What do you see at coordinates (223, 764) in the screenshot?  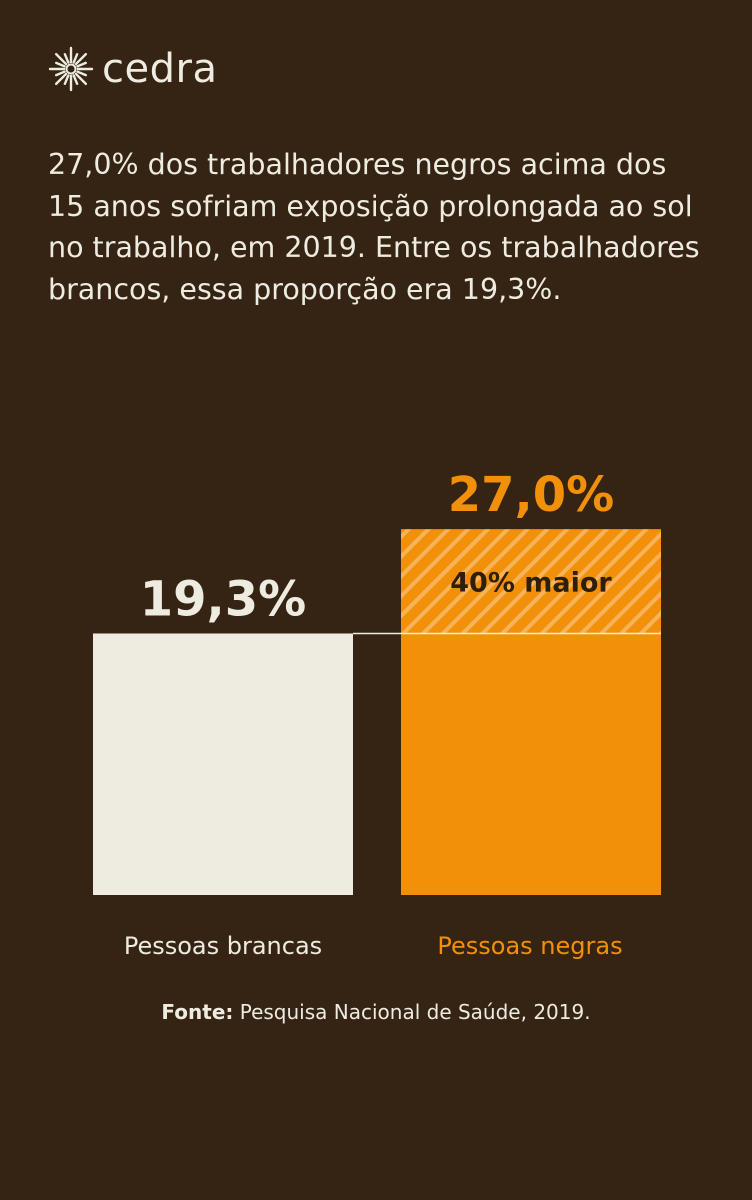 I see `bar-pessoas-brancas` at bounding box center [223, 764].